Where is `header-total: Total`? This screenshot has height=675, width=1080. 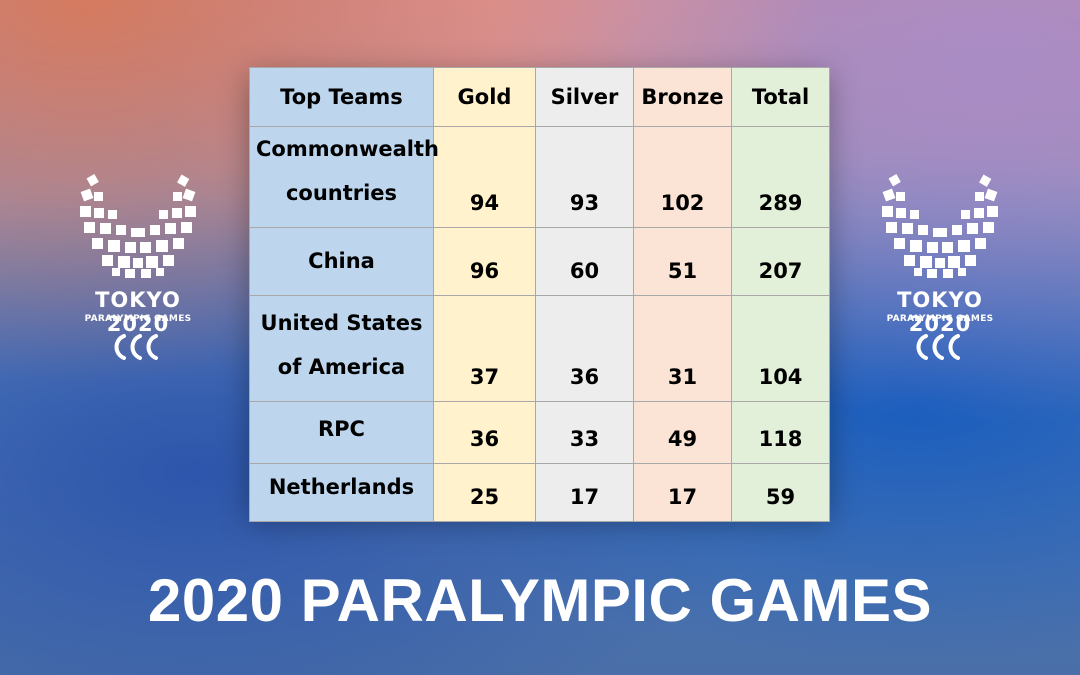 header-total: Total is located at coordinates (780, 97).